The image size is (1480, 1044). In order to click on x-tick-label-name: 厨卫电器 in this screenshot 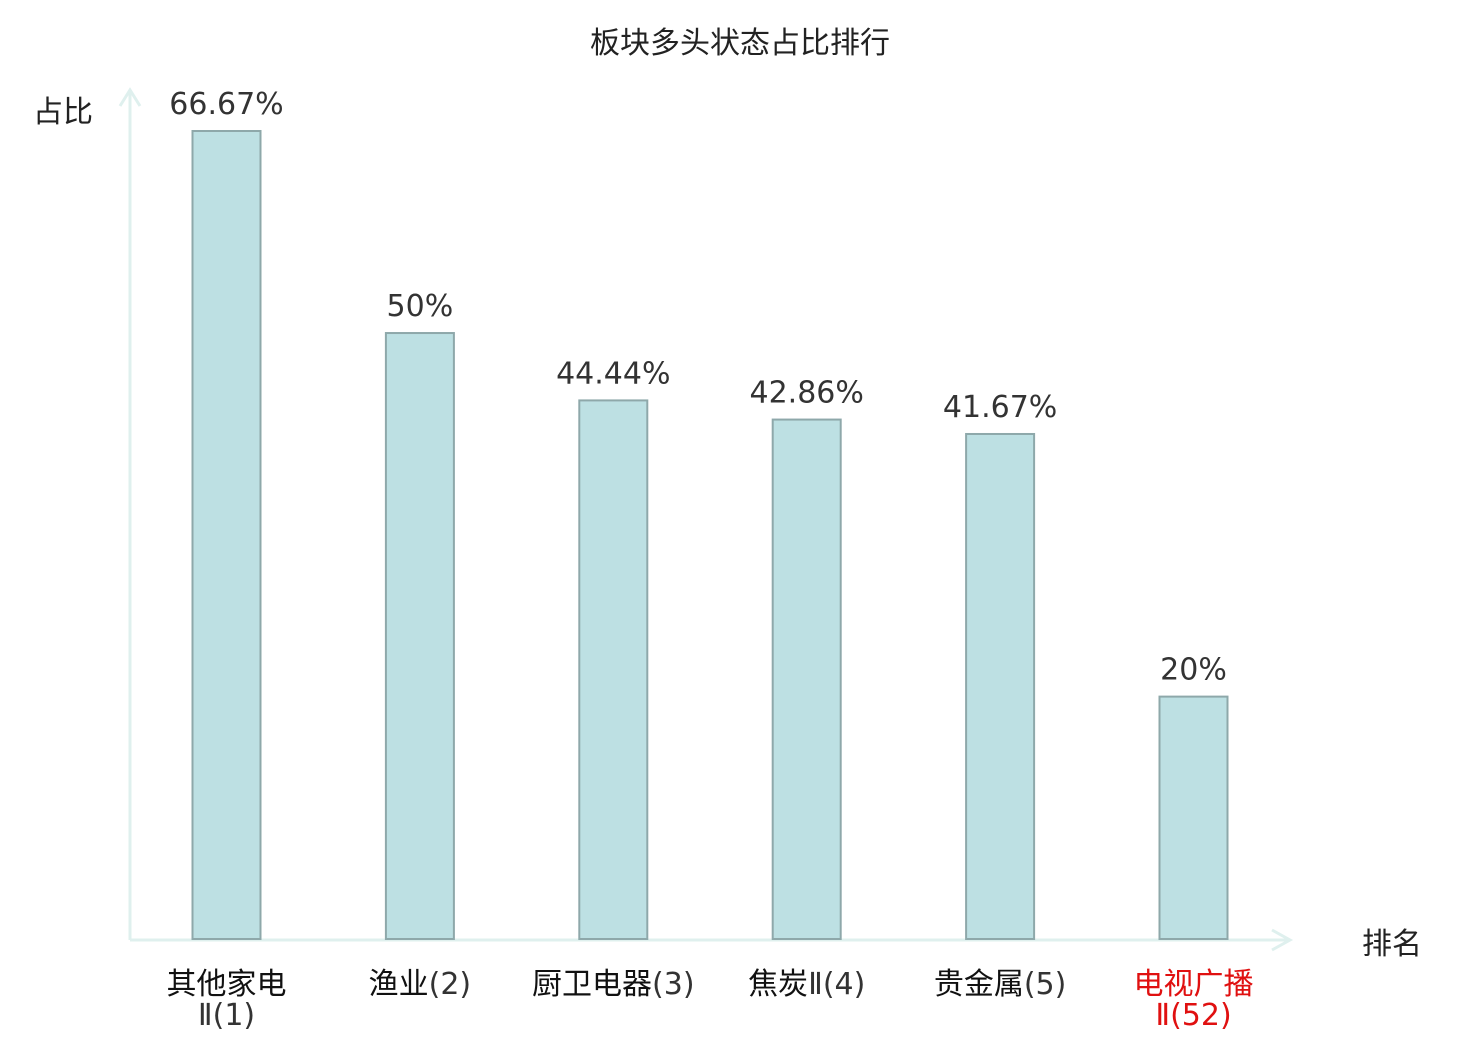, I will do `click(592, 984)`.